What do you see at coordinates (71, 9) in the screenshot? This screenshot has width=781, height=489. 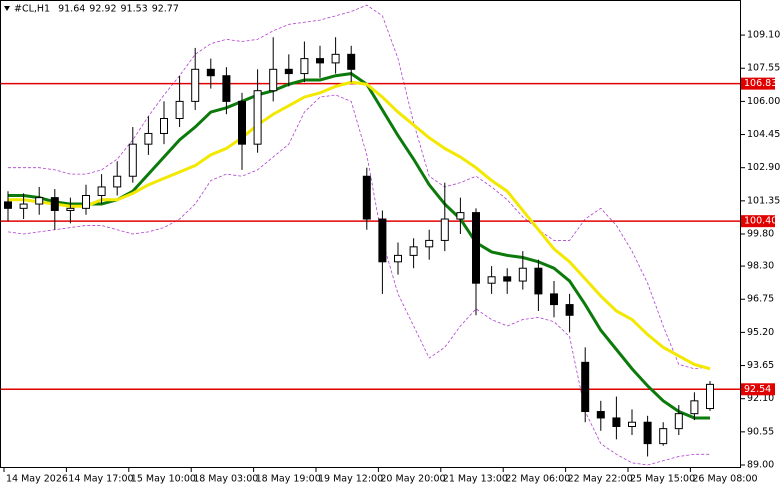 I see `title-ohlc: 91.64` at bounding box center [71, 9].